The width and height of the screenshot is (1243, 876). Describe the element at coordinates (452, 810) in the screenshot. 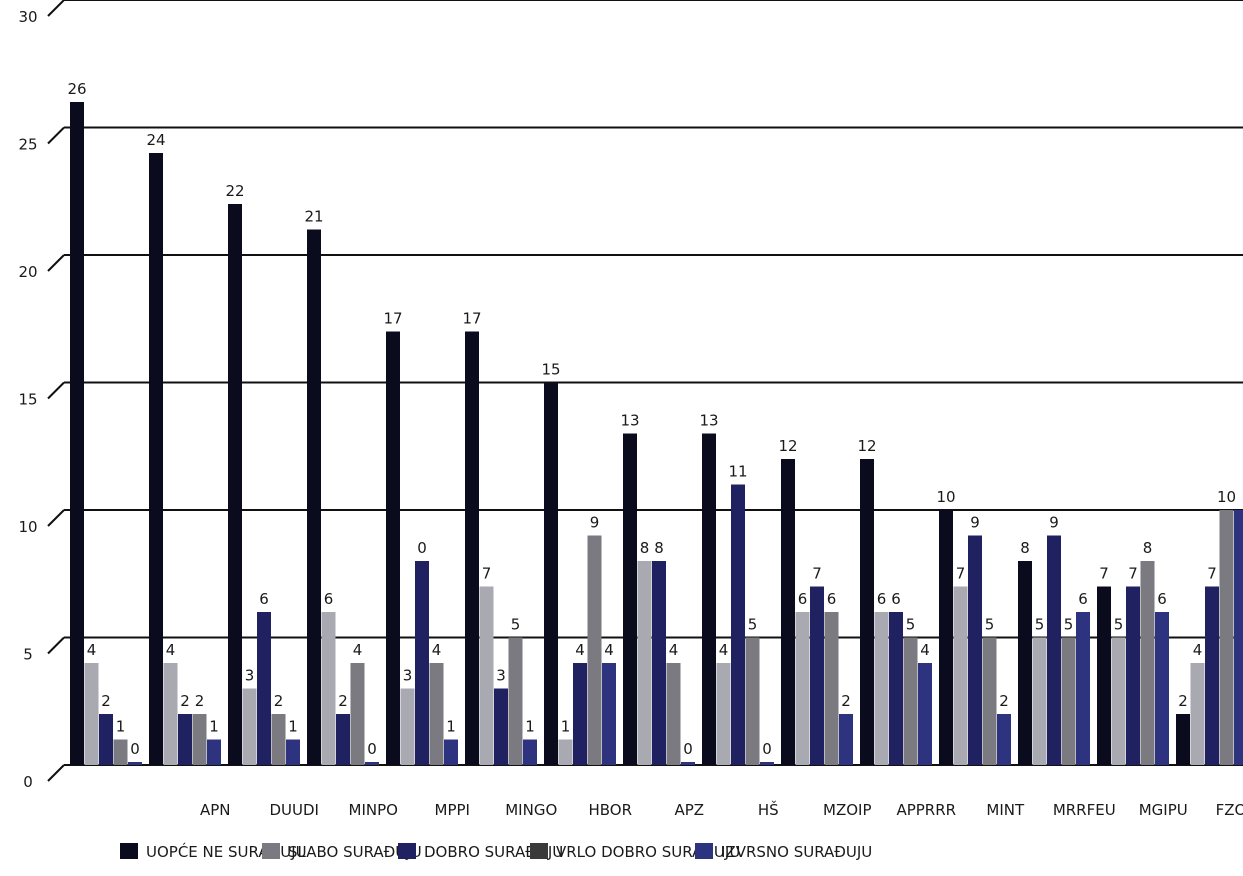

I see `x-category-label: MPPI` at that location.